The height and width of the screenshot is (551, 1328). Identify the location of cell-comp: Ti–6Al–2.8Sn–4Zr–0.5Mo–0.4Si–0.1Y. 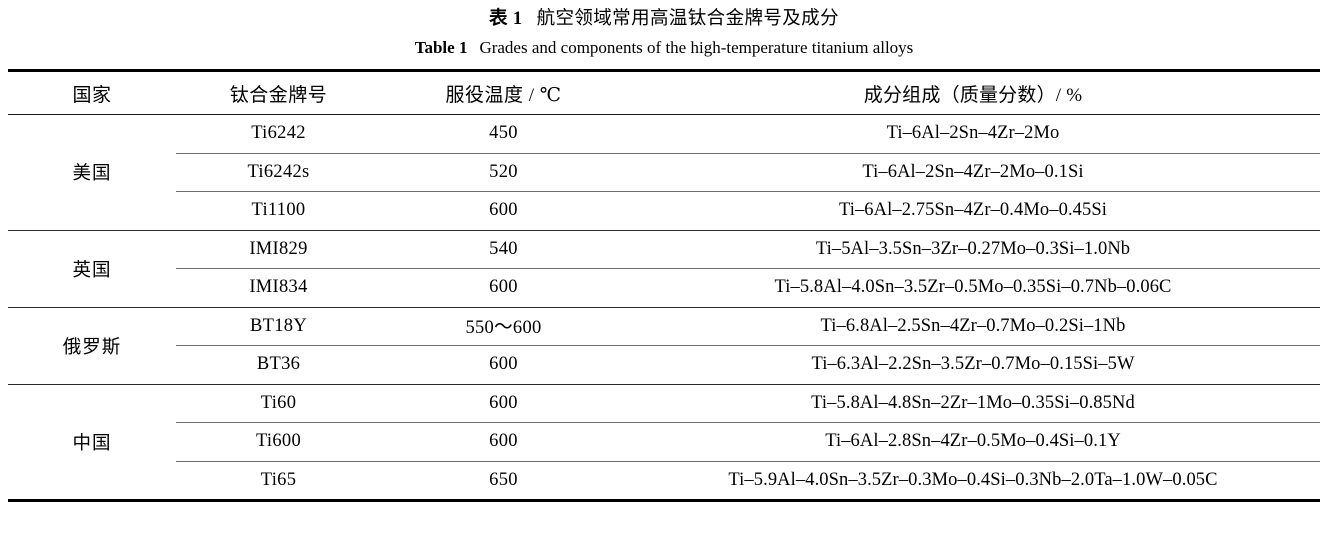
(973, 442).